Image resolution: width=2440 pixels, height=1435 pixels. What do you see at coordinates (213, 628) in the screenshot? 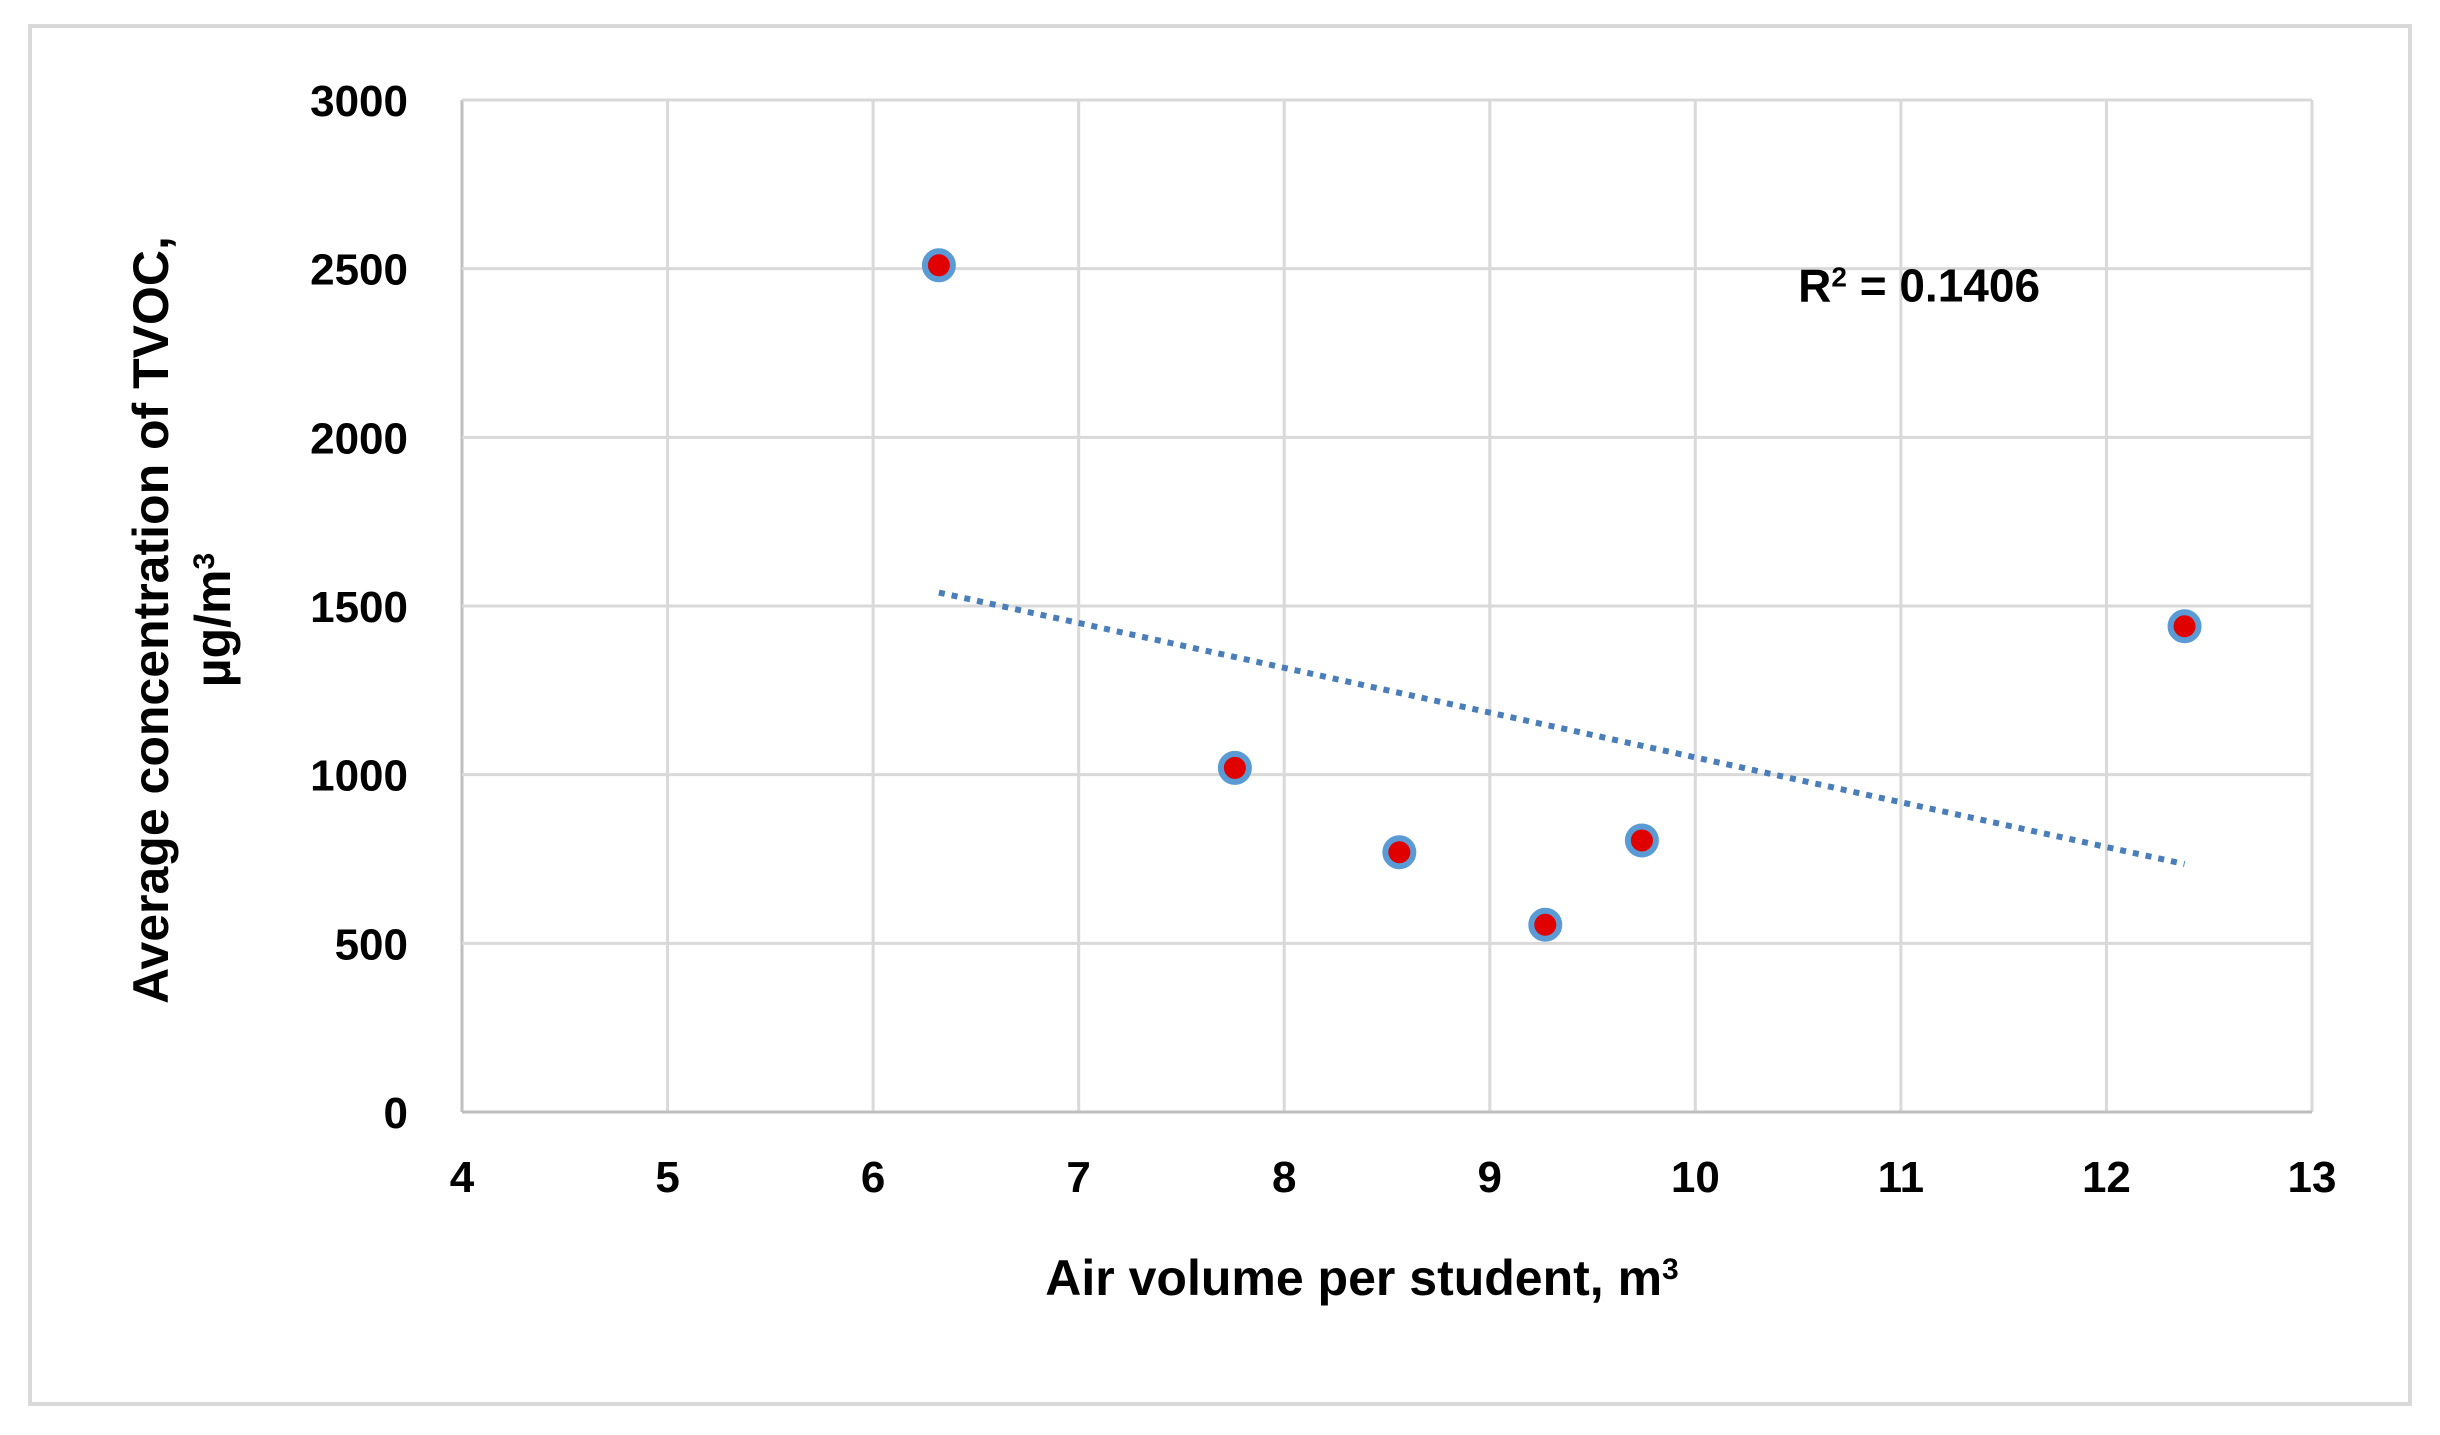
I see `y-axis-title-line2-text: µg/m` at bounding box center [213, 628].